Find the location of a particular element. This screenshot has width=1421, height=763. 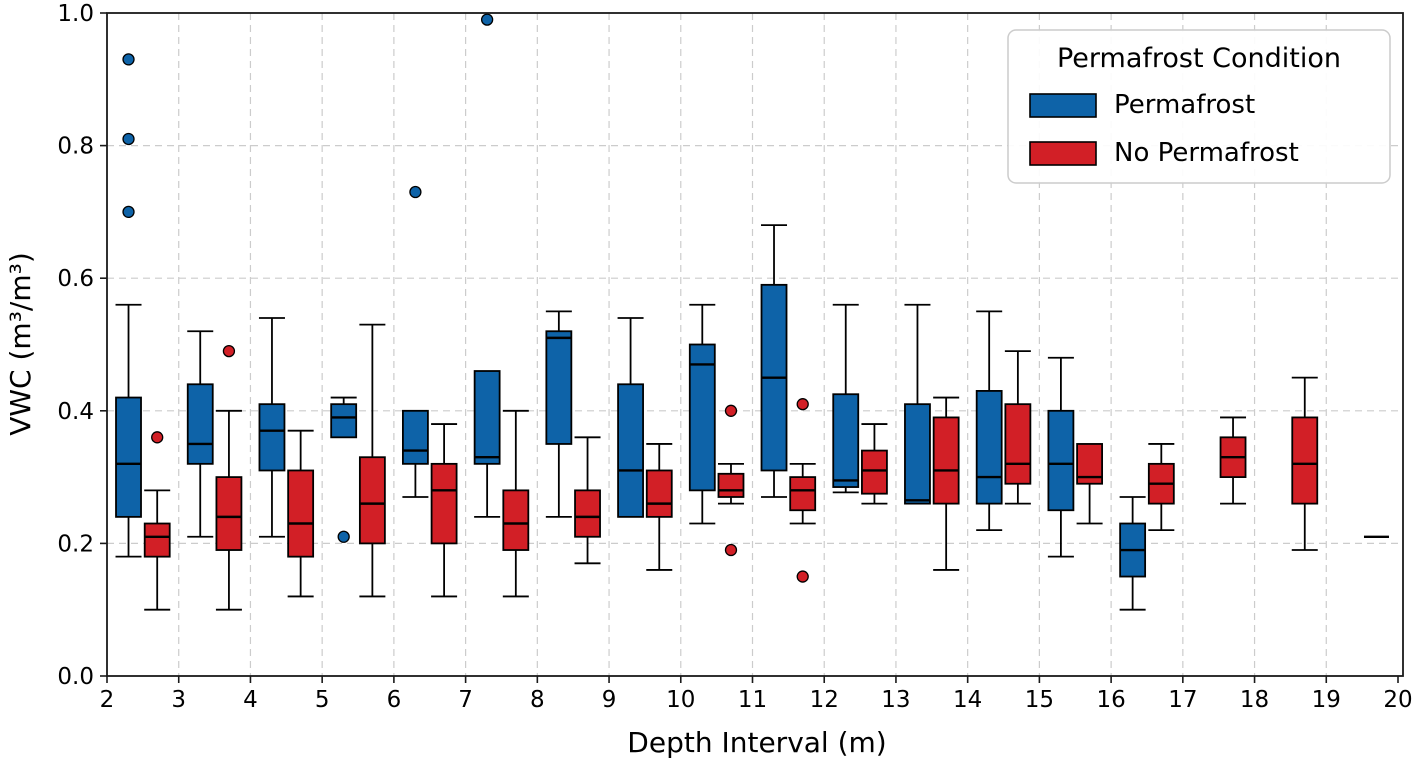

x-tick-label: 8 is located at coordinates (537, 700).